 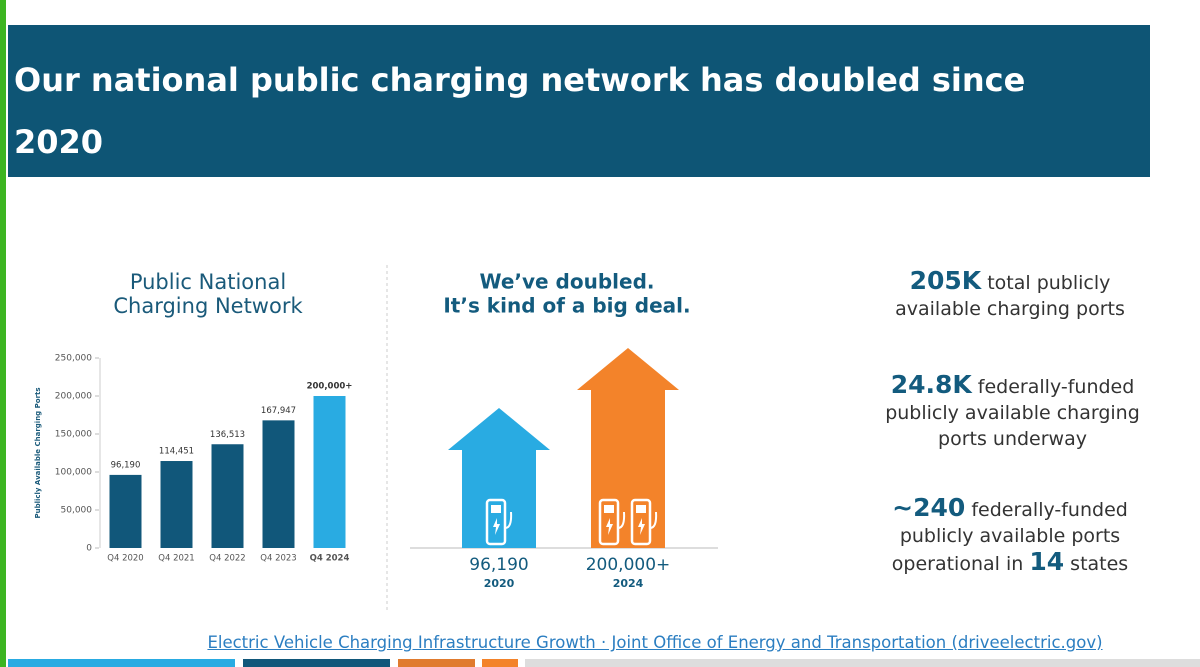 I want to click on x-tick-label: Q4 2020, so click(x=125, y=559).